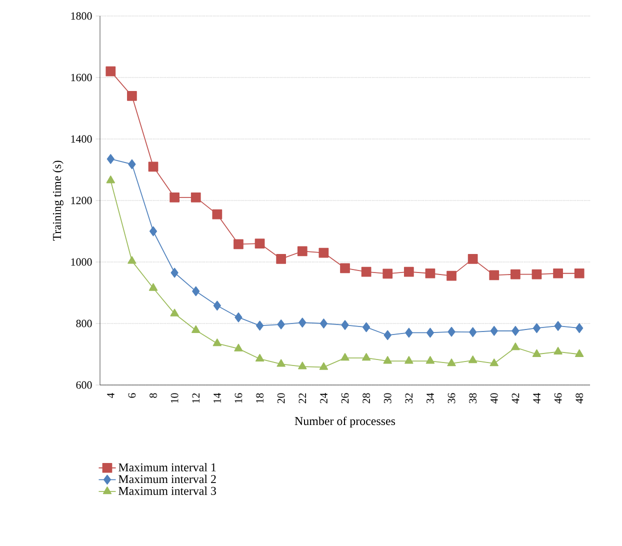 Image resolution: width=622 pixels, height=546 pixels. What do you see at coordinates (260, 398) in the screenshot?
I see `x-tick-label: 18` at bounding box center [260, 398].